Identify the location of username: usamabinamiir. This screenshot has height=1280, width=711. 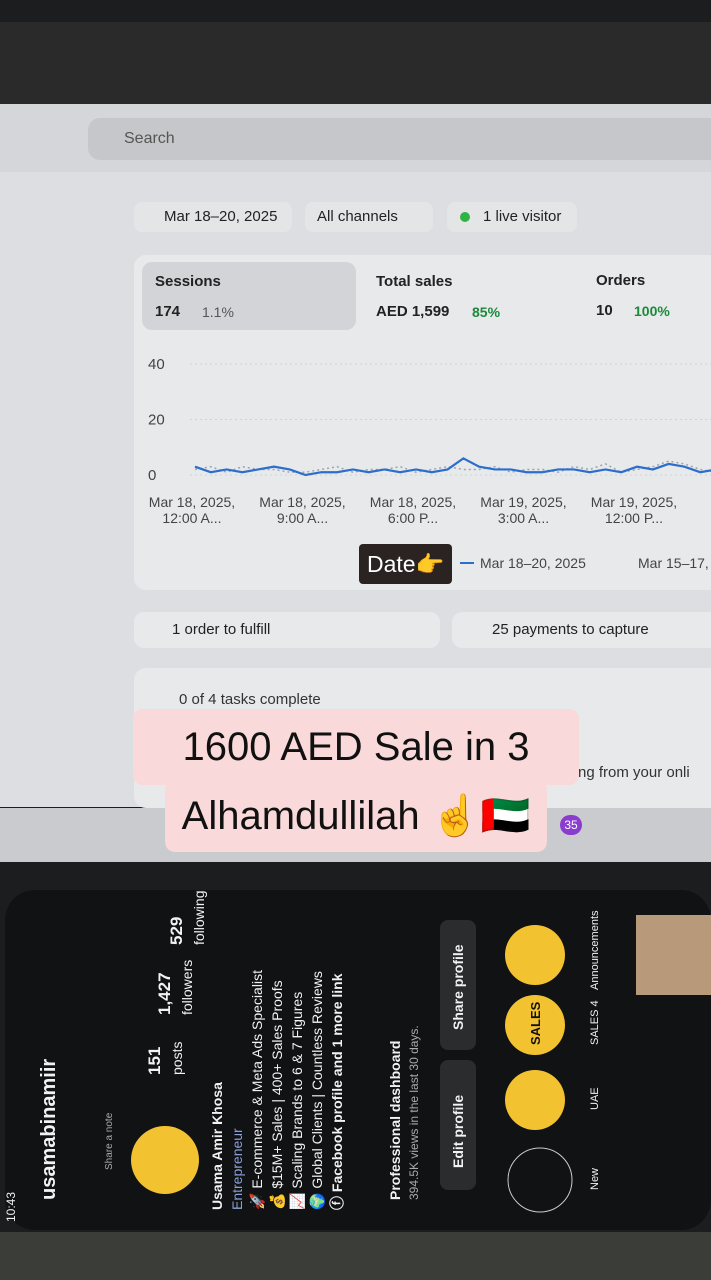
(49, 1129).